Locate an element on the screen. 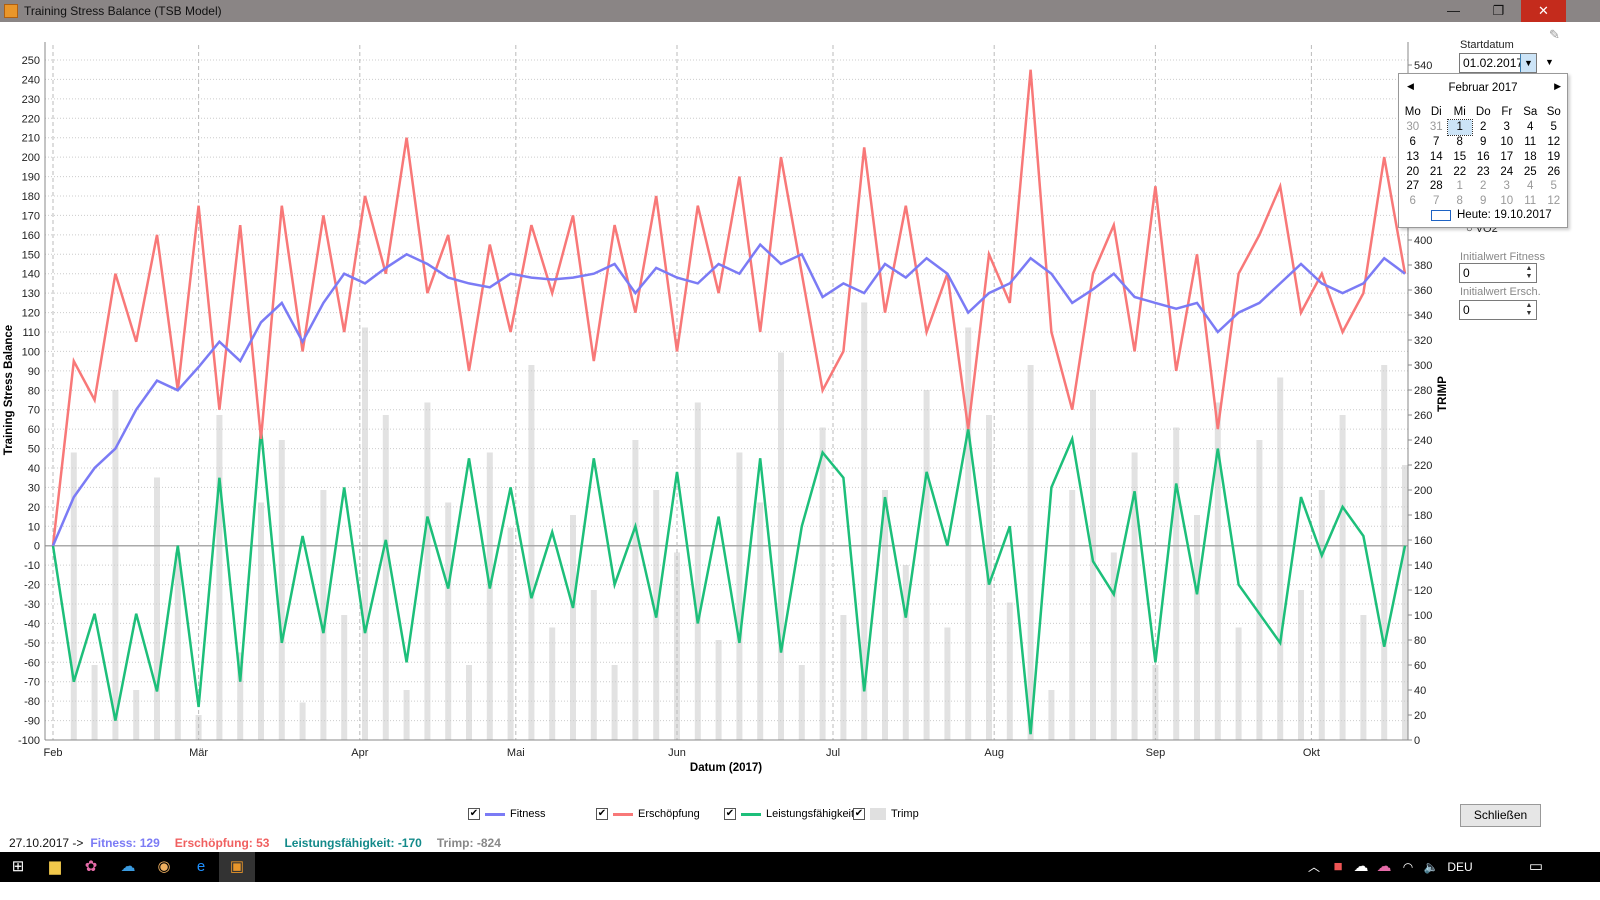 The width and height of the screenshot is (1600, 900). calendar-day: 19 is located at coordinates (1554, 156).